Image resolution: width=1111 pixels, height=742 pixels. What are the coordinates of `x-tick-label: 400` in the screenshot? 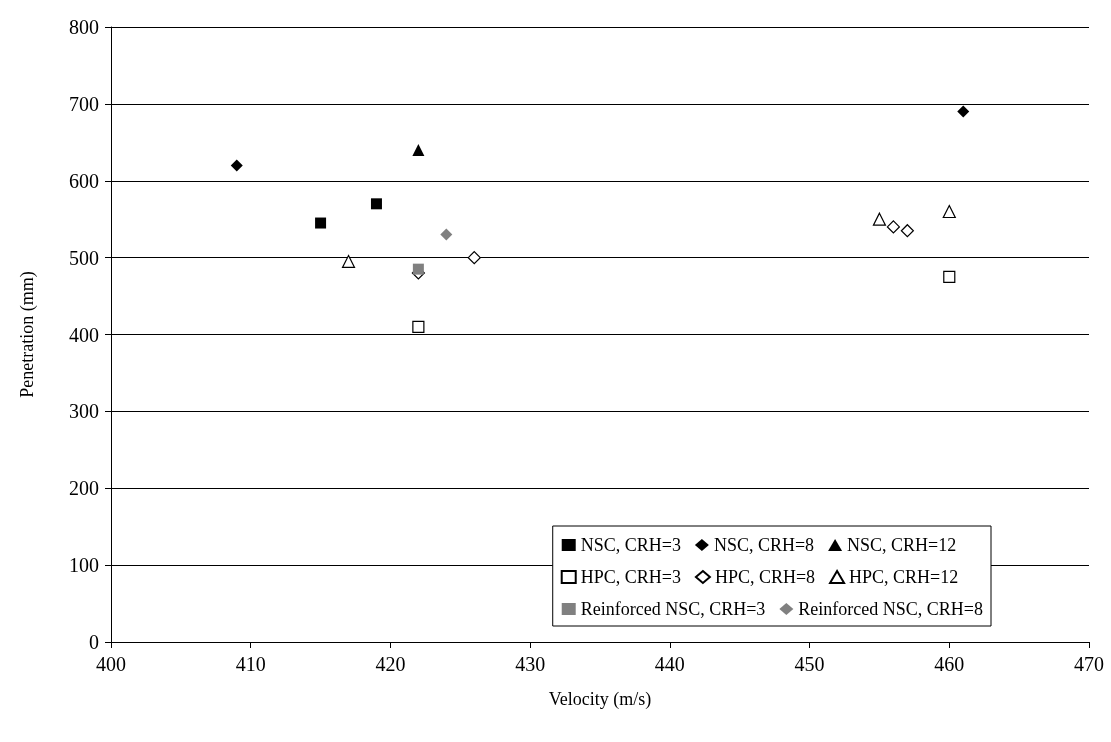 It's located at (111, 664).